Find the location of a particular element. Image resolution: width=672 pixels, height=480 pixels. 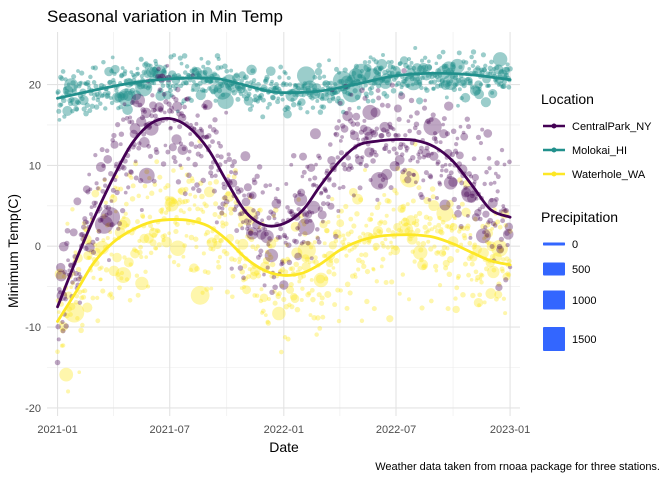

y-tick-label: 10 is located at coordinates (35, 166).